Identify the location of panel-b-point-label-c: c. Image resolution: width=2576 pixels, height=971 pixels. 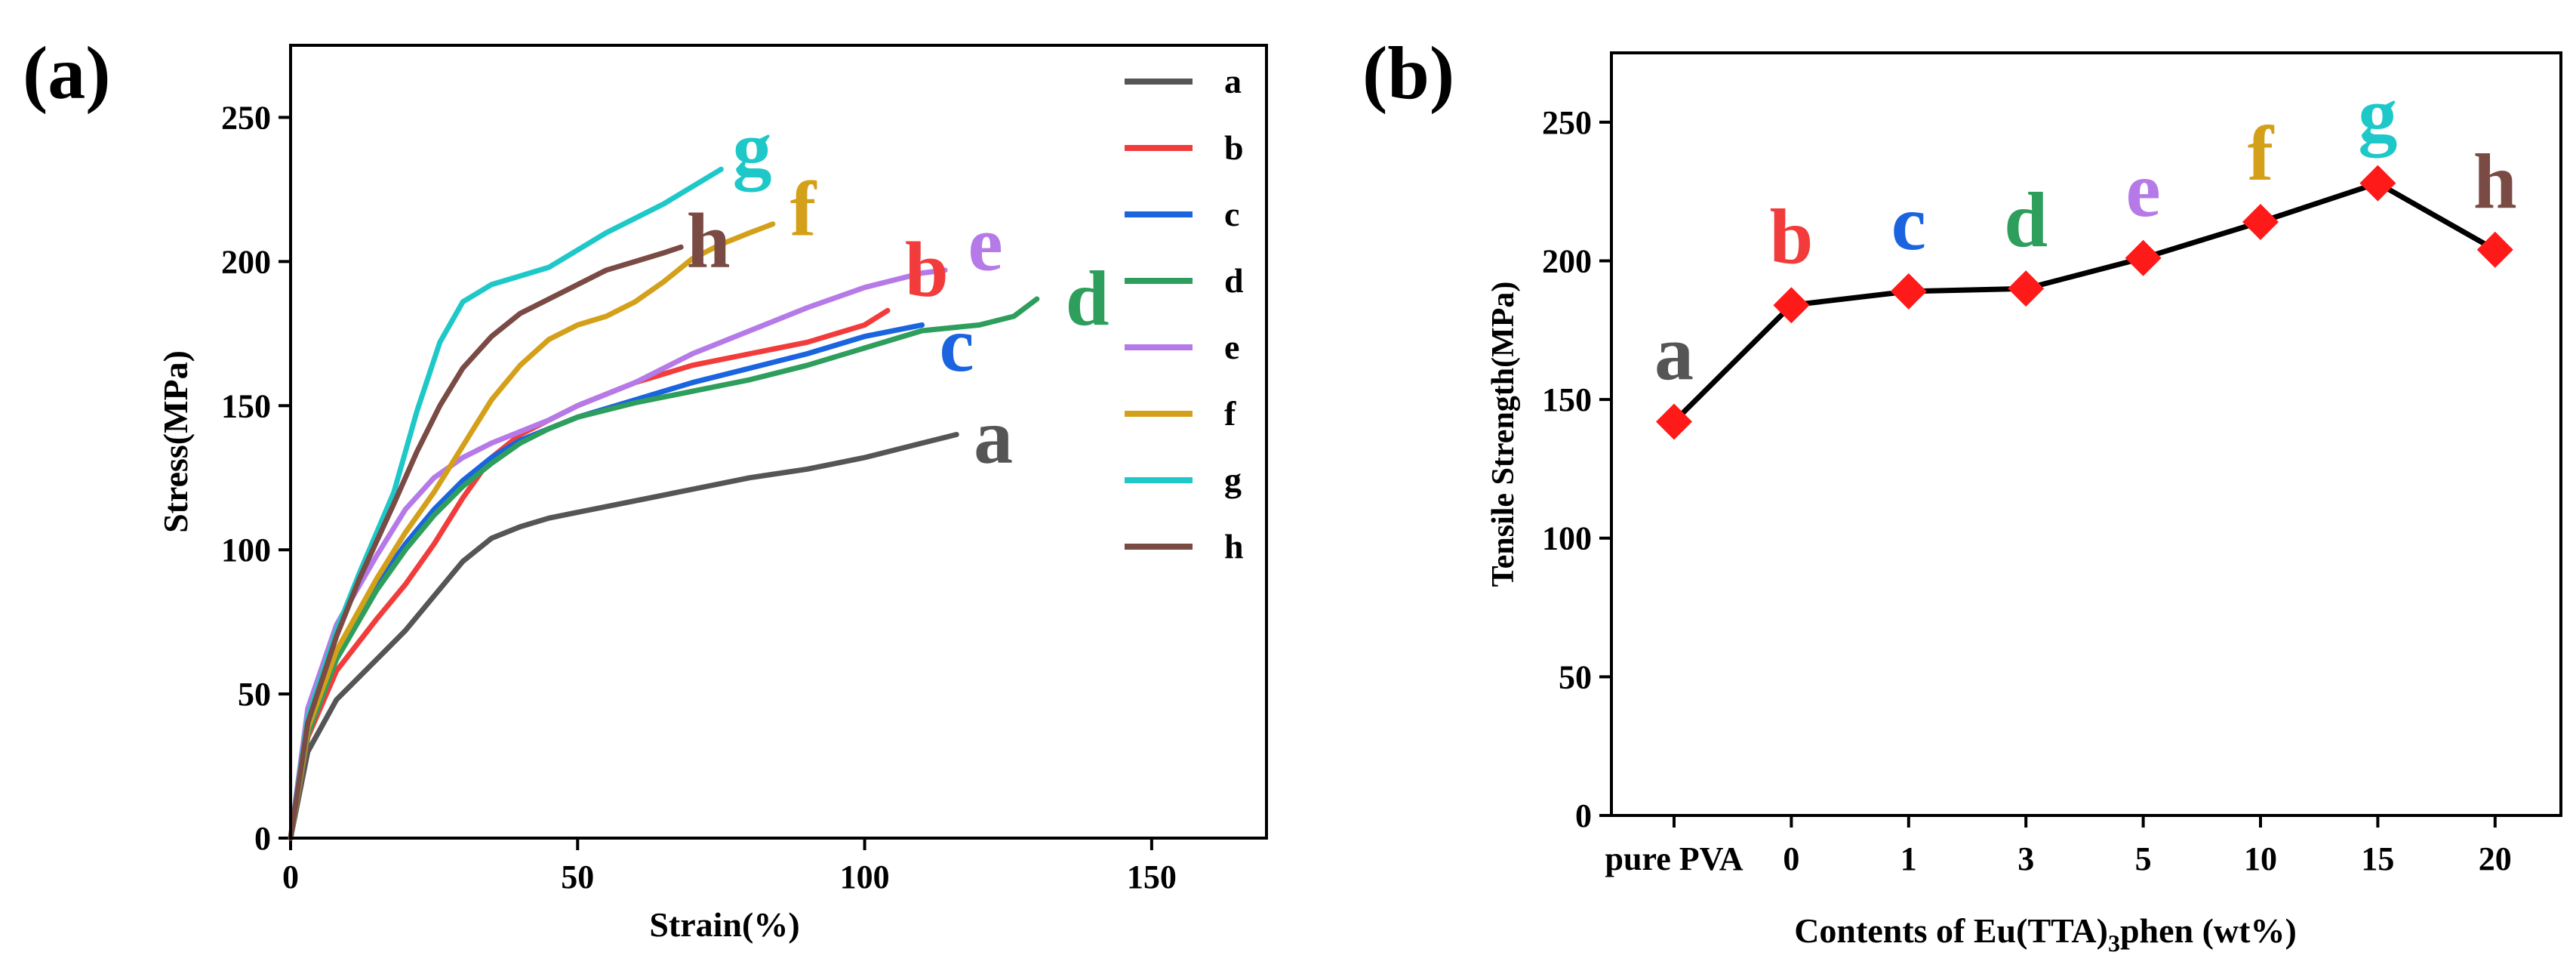
(1908, 224).